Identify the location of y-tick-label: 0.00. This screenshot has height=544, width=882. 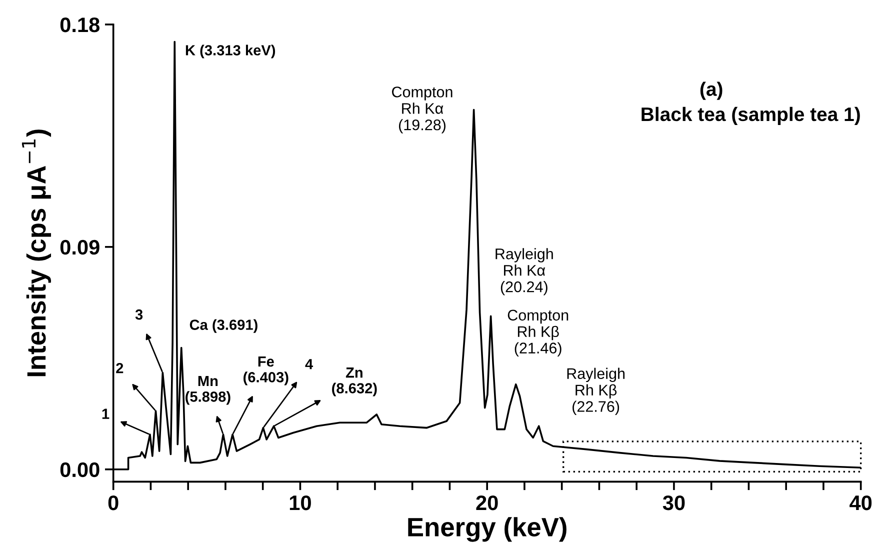
(80, 470).